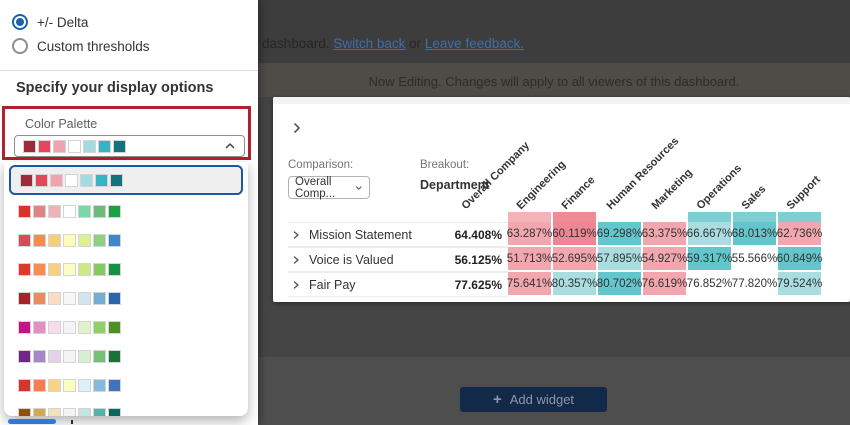 This screenshot has width=850, height=425. Describe the element at coordinates (755, 163) in the screenshot. I see `column-header: Sales` at that location.